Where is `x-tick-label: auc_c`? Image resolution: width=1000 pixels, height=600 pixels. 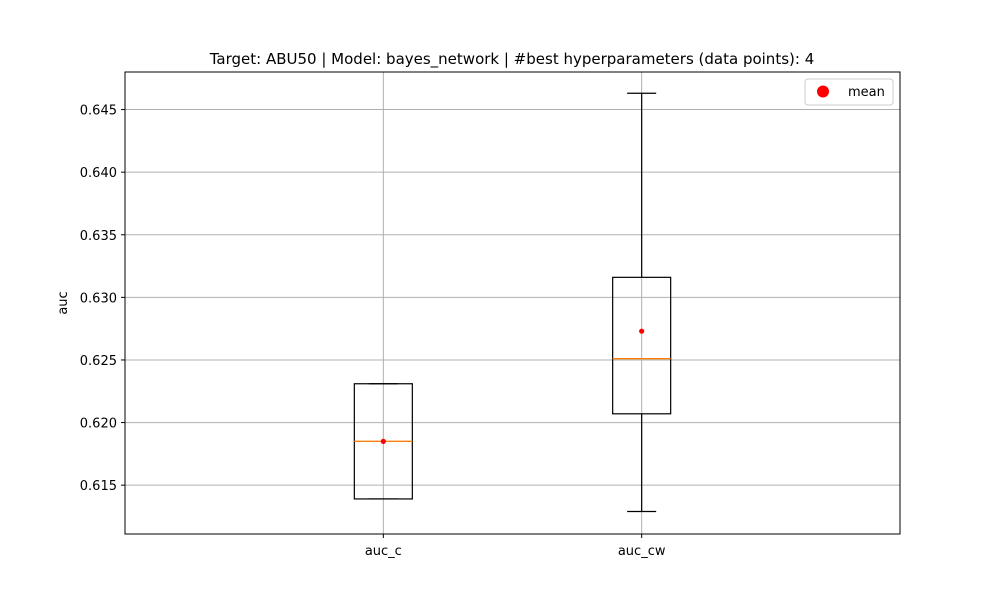
x-tick-label: auc_c is located at coordinates (383, 551).